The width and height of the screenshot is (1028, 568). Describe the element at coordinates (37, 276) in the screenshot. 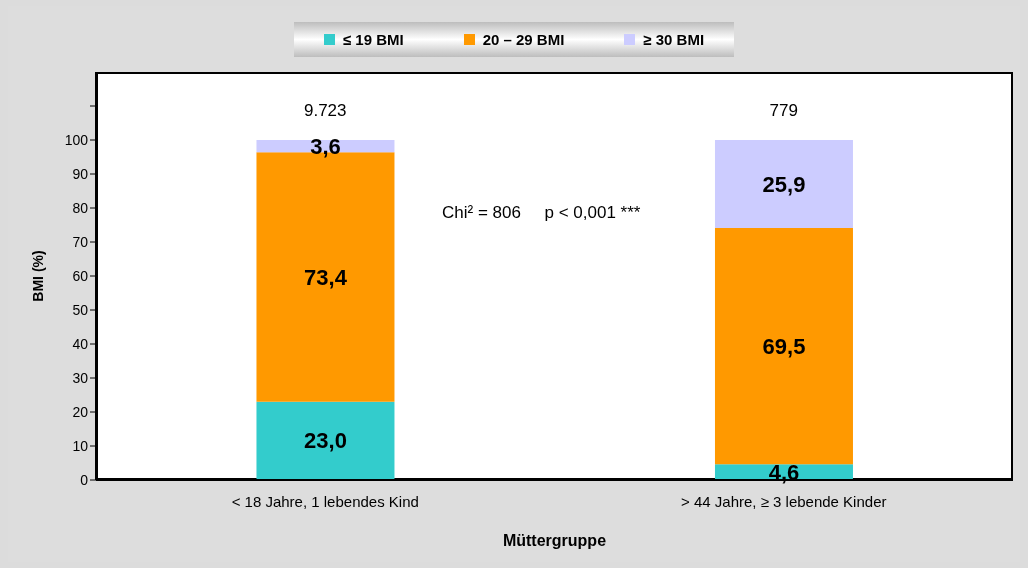

I see `y-axis-title: BMI (%)` at that location.